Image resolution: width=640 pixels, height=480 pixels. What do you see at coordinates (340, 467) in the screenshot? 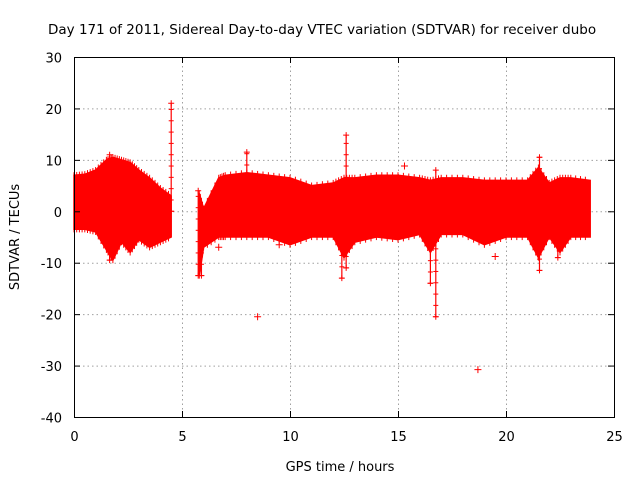
I see `x-axis-label: GPS time / hours` at bounding box center [340, 467].